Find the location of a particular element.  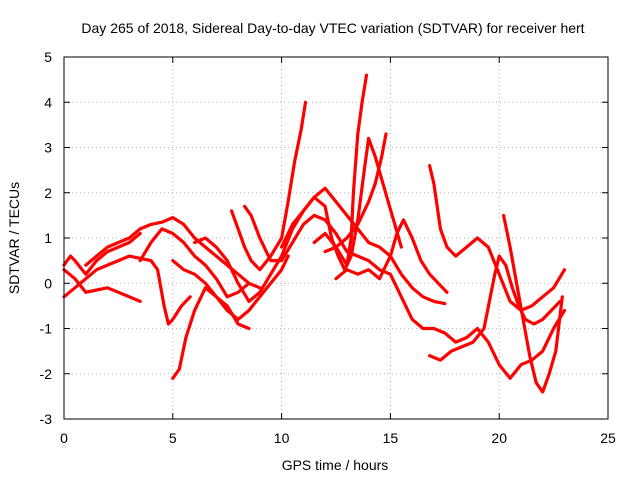

y-tick-label: -2 is located at coordinates (46, 374).